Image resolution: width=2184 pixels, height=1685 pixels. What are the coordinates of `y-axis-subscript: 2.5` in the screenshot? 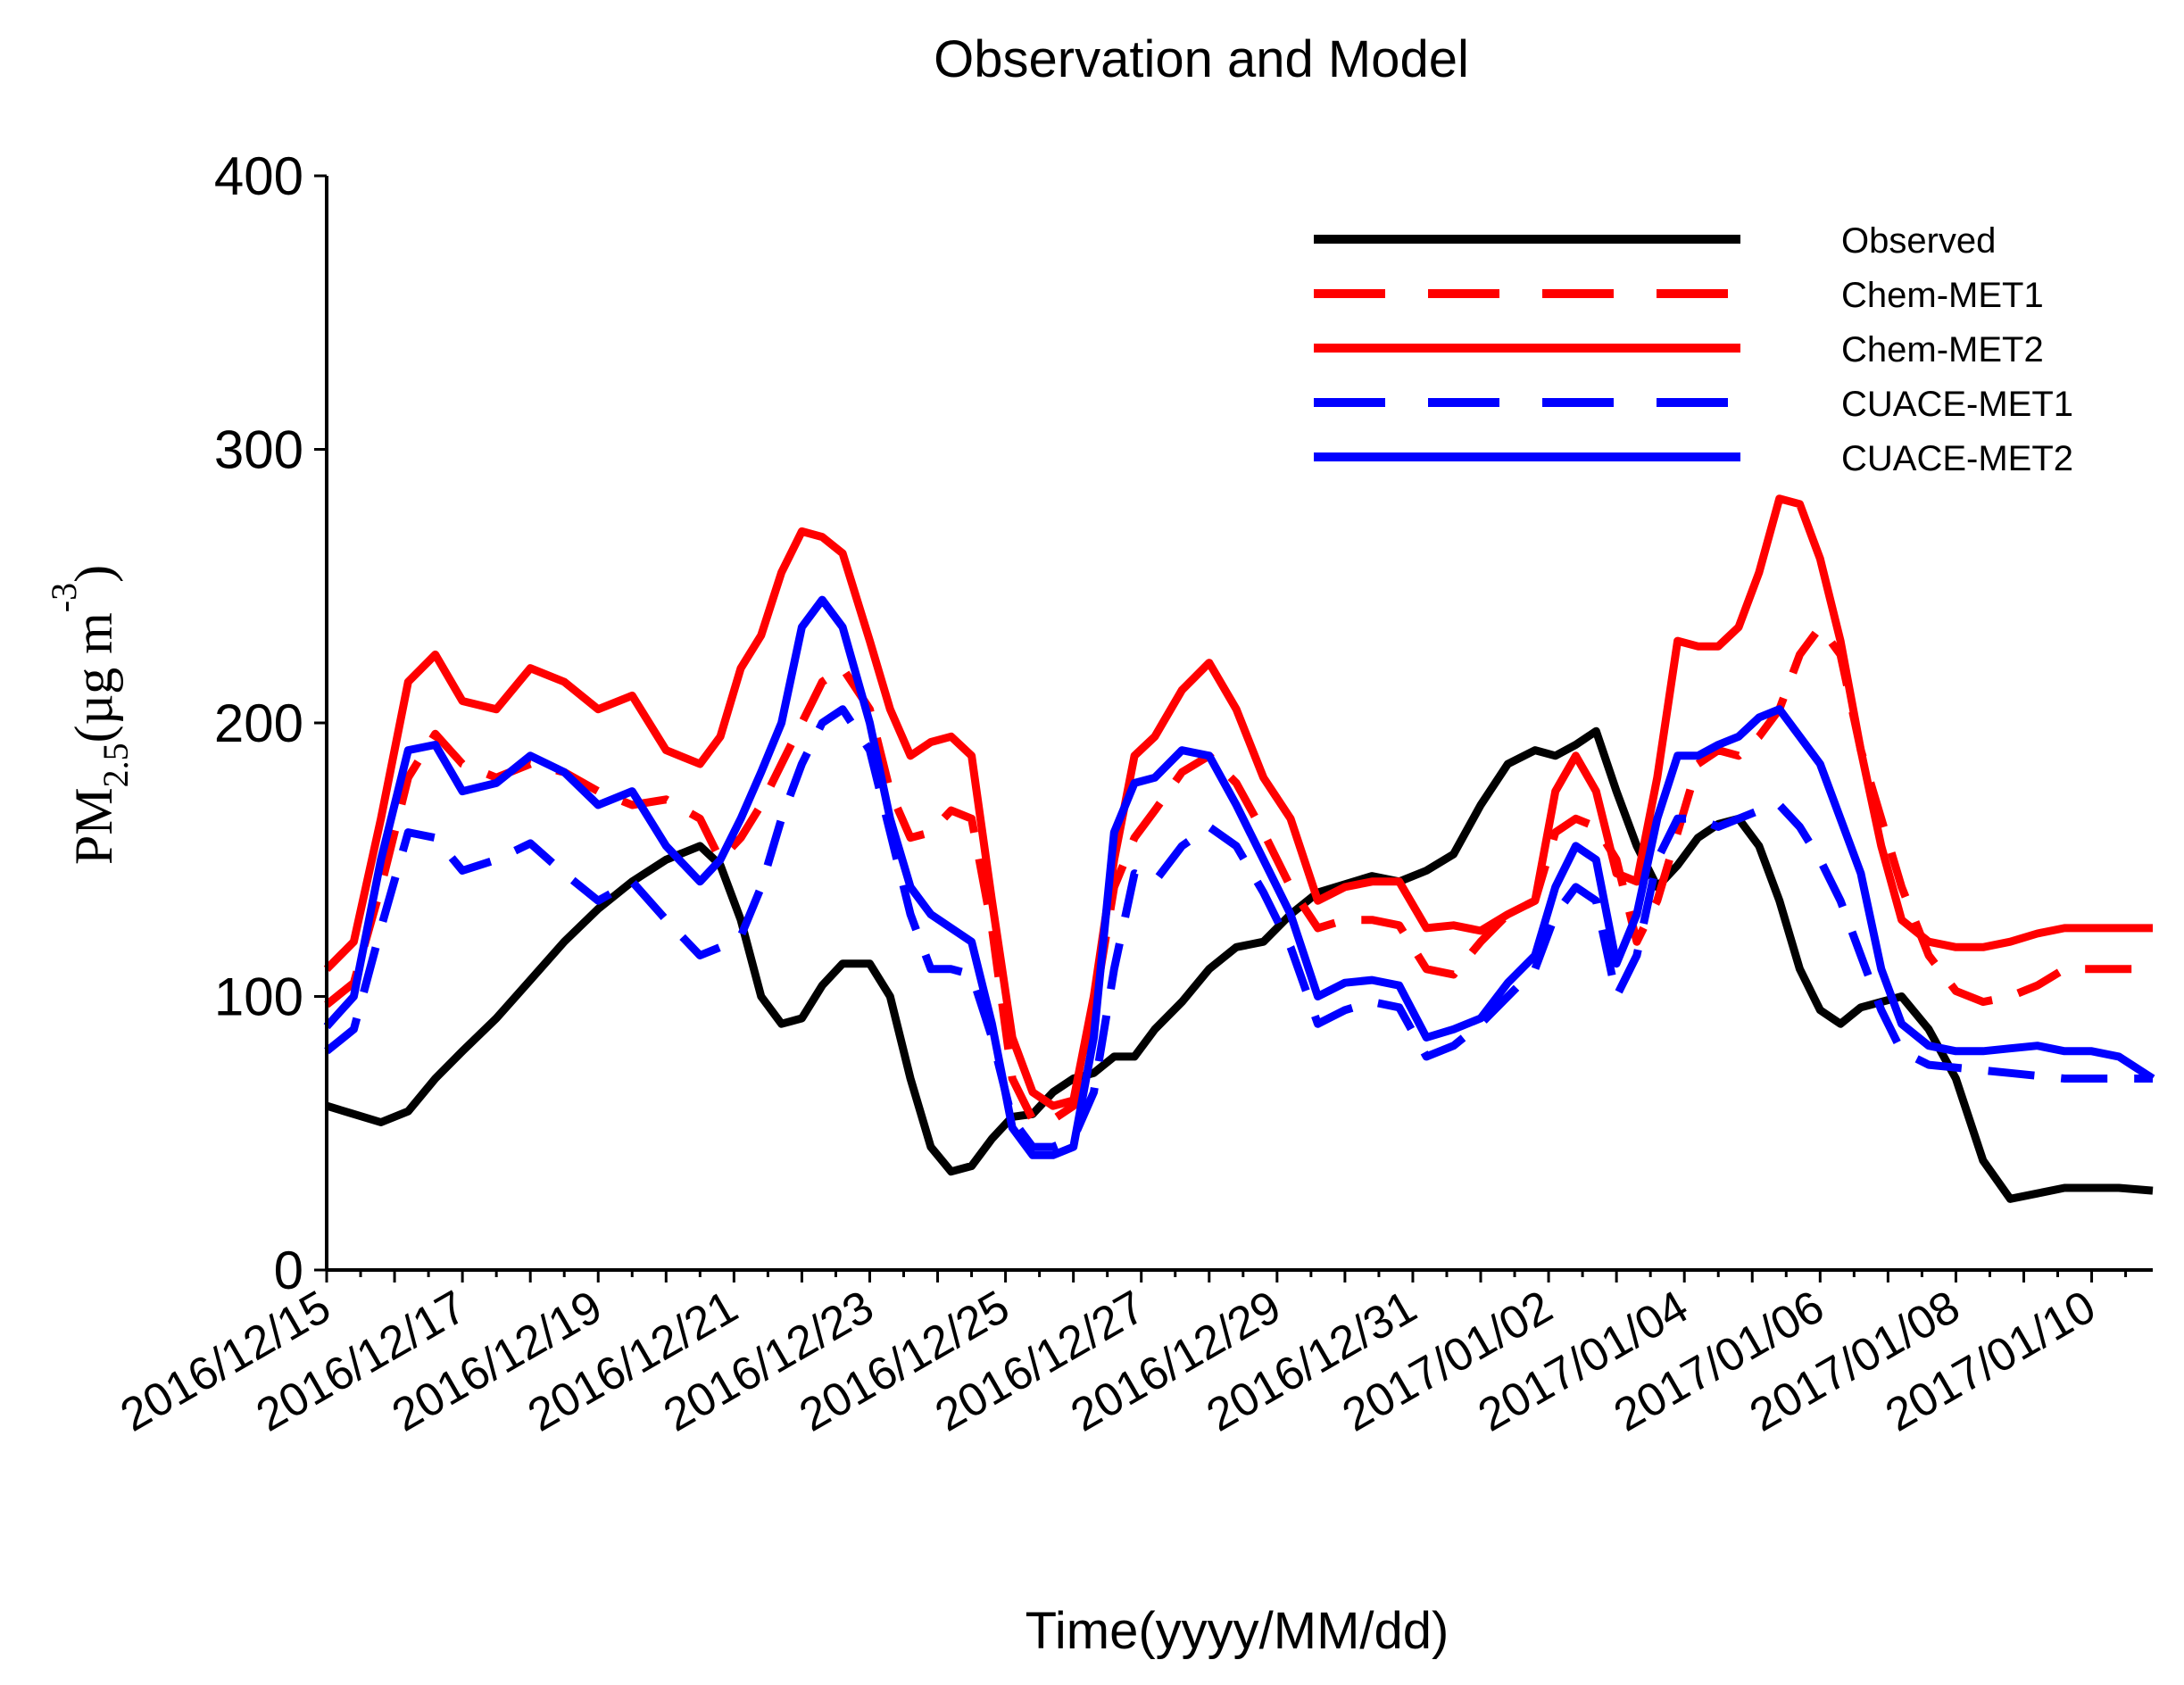 It's located at (115, 765).